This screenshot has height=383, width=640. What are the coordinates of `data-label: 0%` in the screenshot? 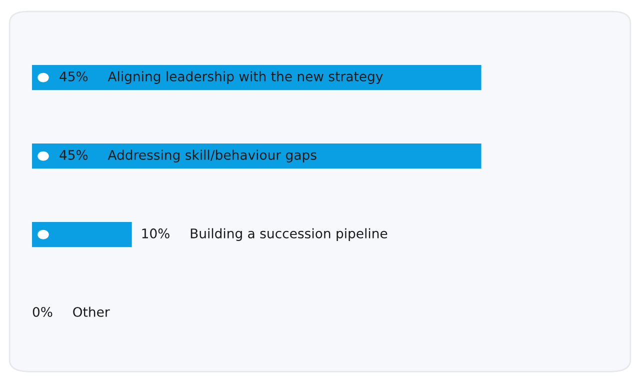 It's located at (42, 311).